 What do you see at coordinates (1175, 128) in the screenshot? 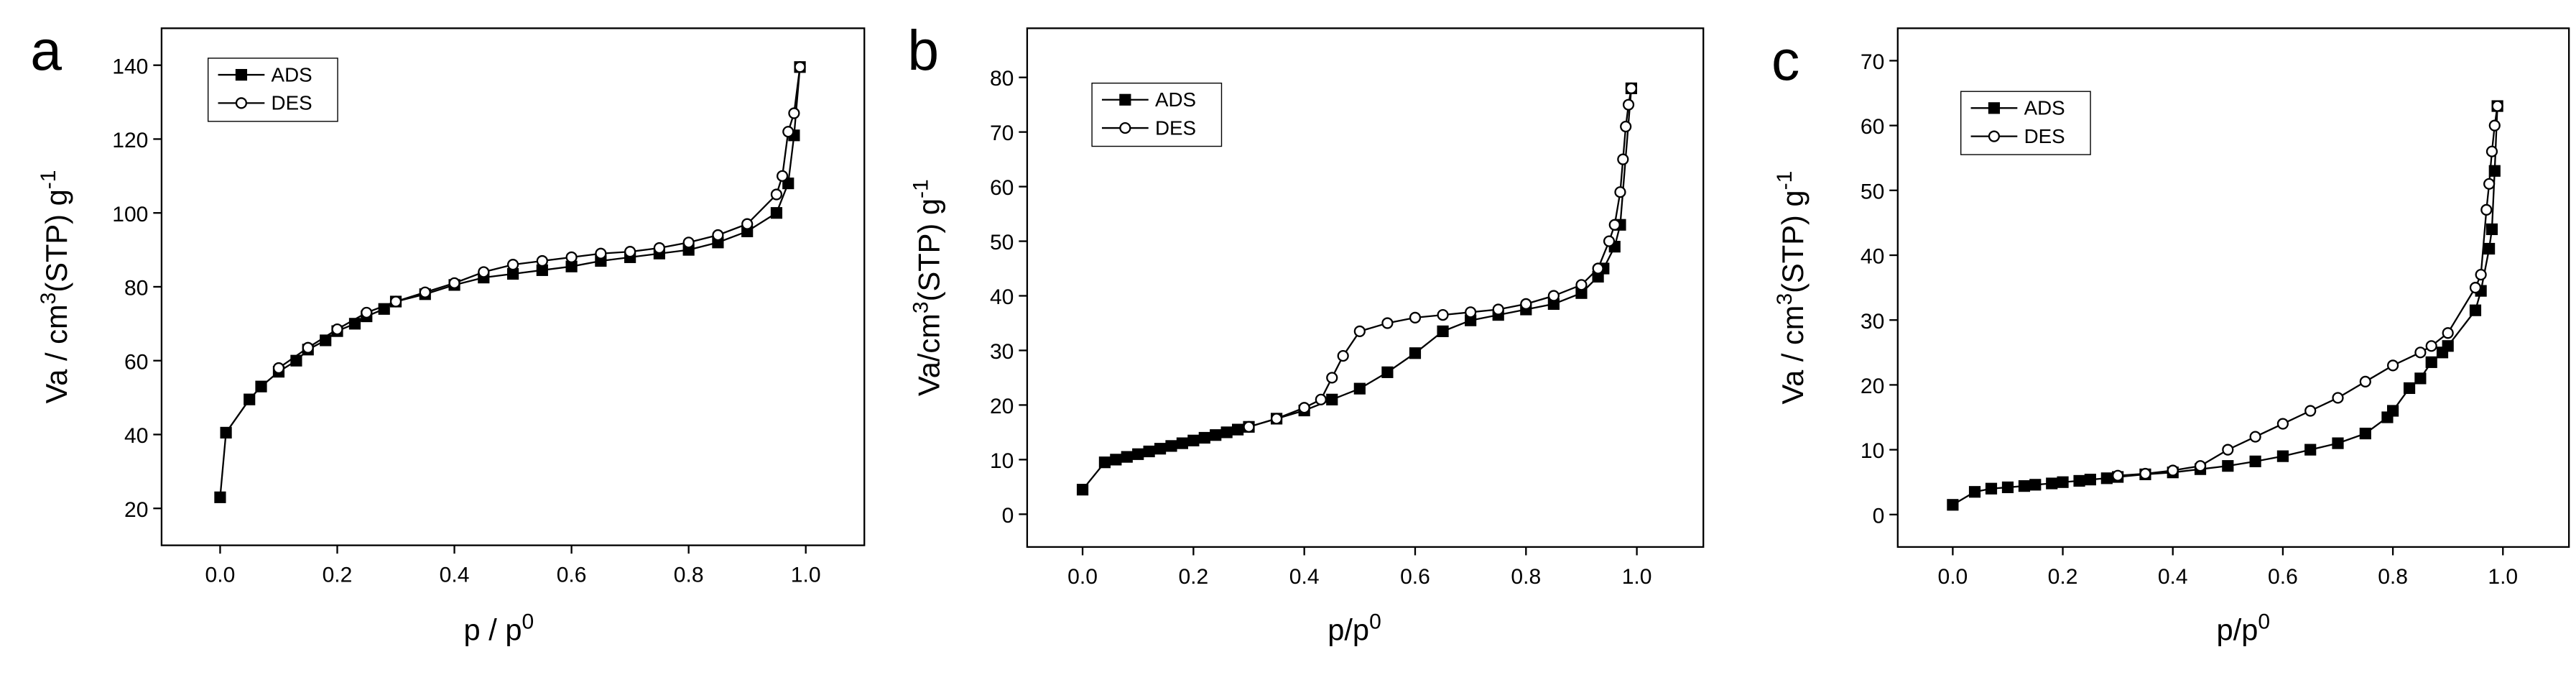
I see `legend-label: DES` at bounding box center [1175, 128].